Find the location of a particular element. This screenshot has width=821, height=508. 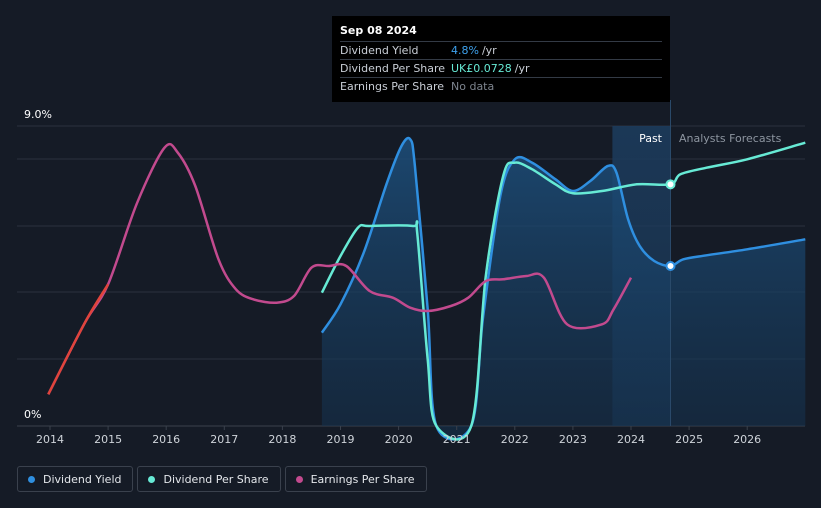

legend-item-earnings-per-share: Earnings Per Share is located at coordinates (355, 479).